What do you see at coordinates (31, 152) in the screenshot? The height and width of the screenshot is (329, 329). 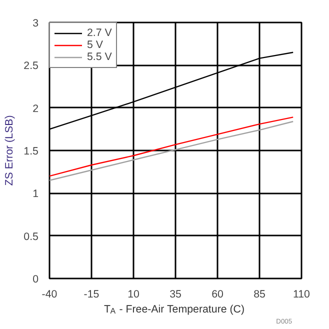 I see `y-tick-label: 1.5` at bounding box center [31, 152].